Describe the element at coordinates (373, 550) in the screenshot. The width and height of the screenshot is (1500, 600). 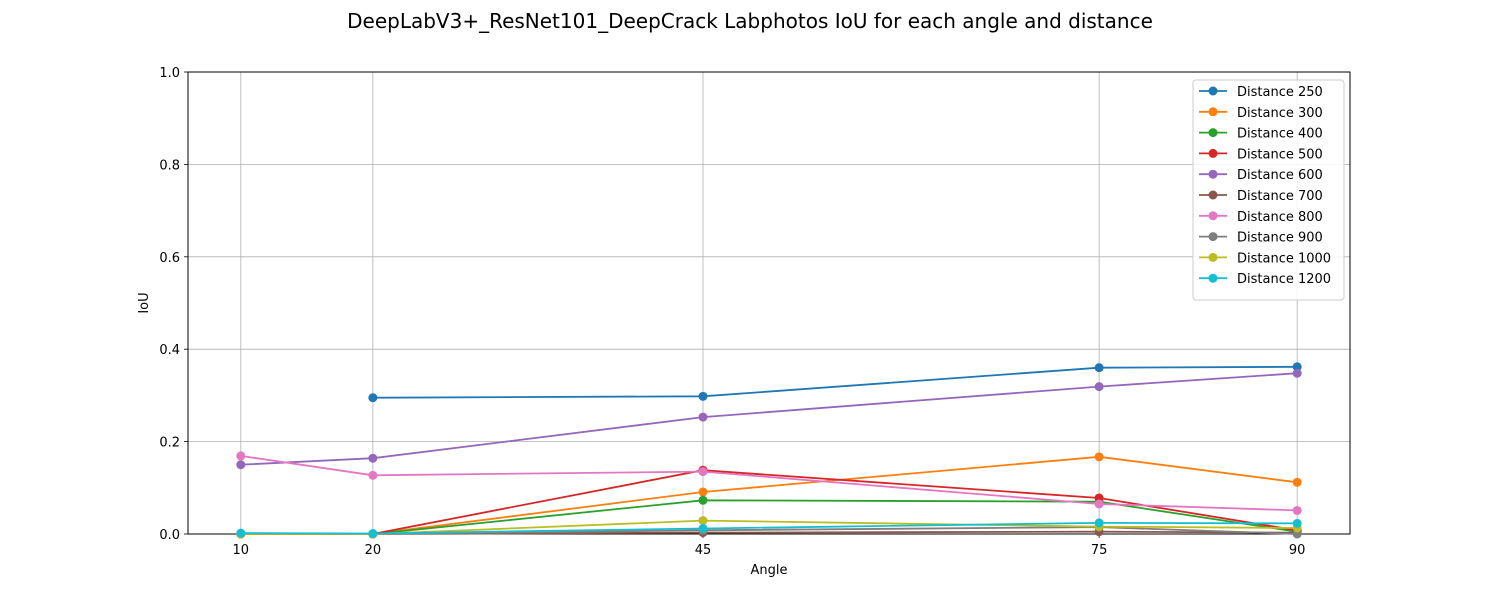
I see `x-tick-label: 20` at that location.